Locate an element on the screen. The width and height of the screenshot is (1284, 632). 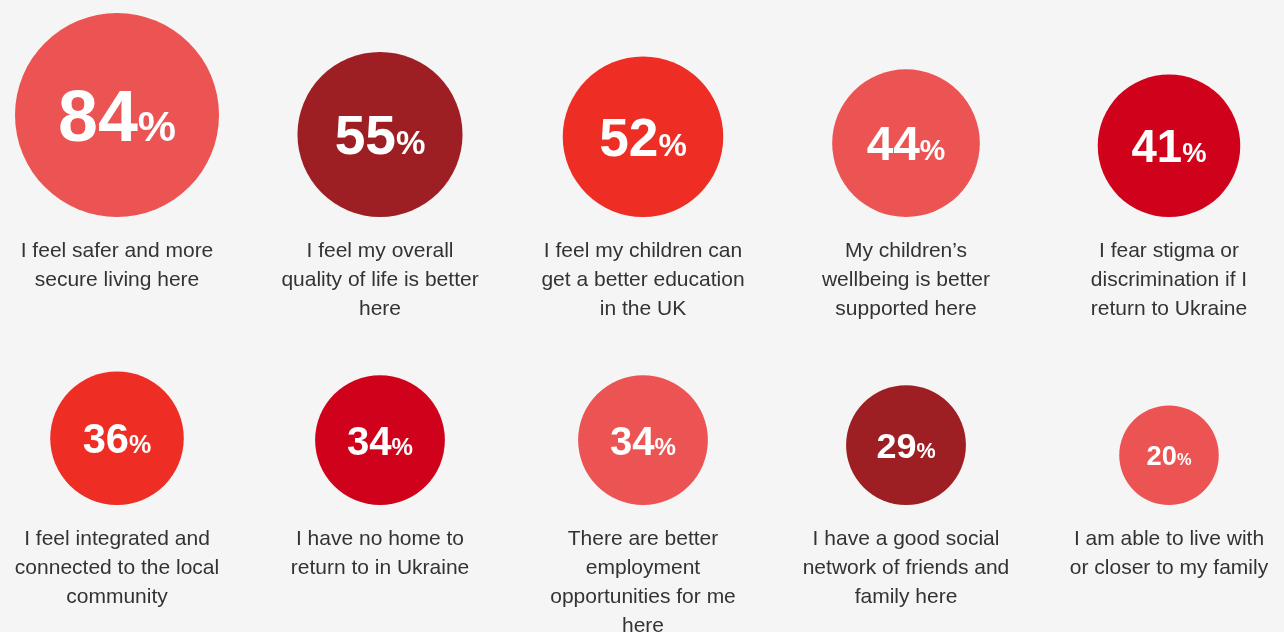
data-label: 44% is located at coordinates (906, 144).